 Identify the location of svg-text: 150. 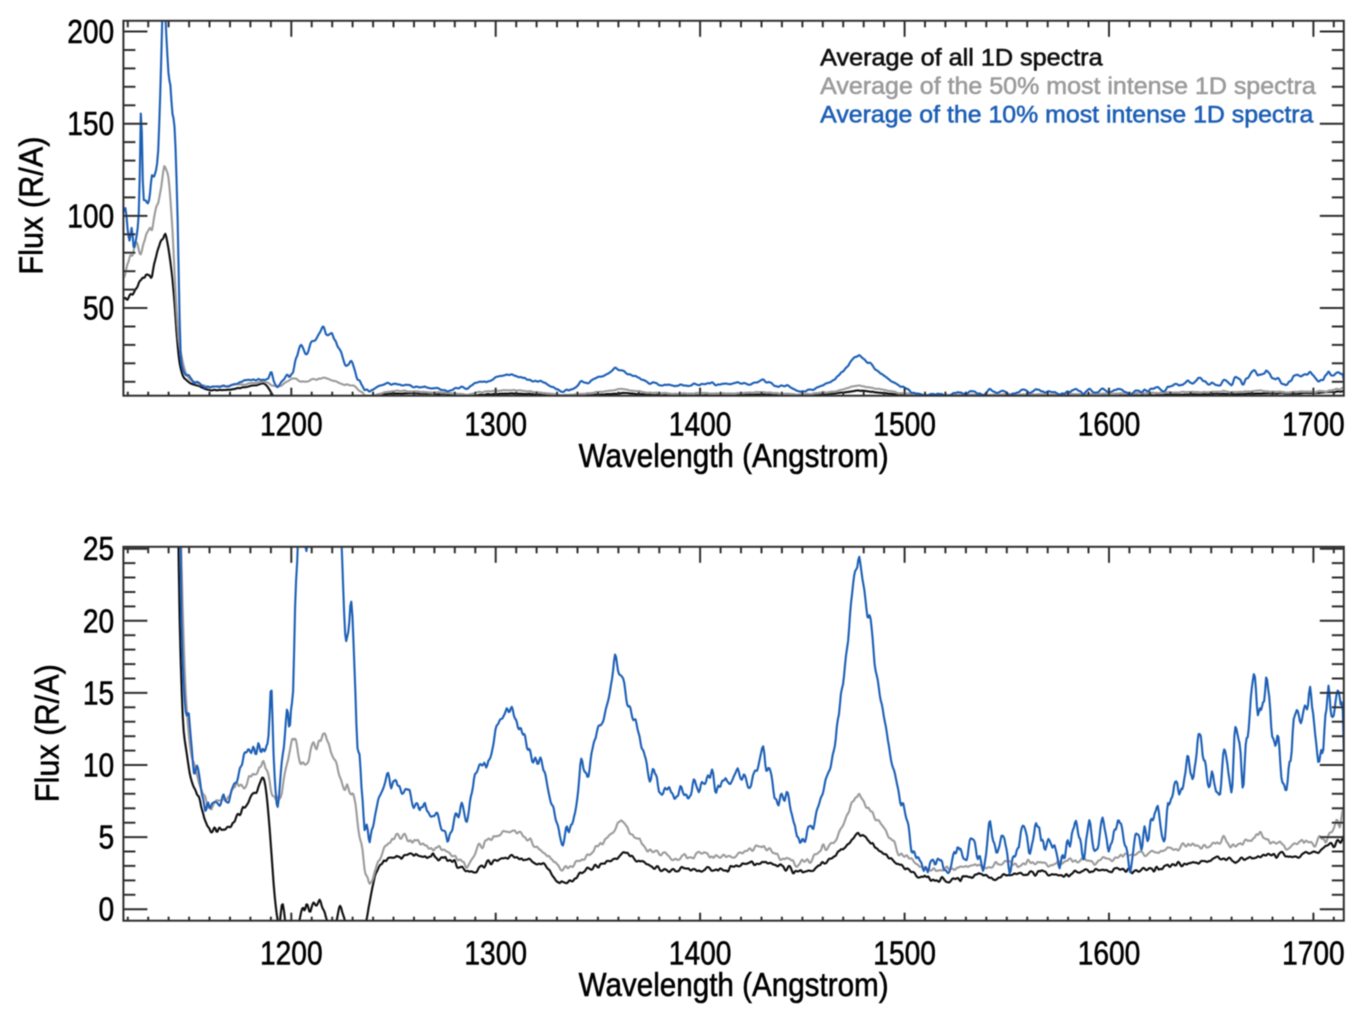
(90, 123).